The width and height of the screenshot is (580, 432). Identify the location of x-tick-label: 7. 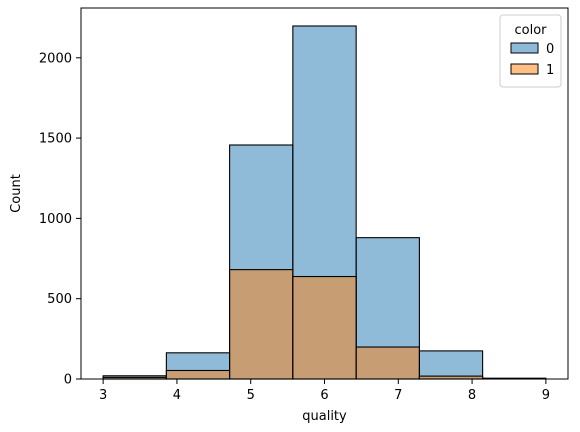
(398, 395).